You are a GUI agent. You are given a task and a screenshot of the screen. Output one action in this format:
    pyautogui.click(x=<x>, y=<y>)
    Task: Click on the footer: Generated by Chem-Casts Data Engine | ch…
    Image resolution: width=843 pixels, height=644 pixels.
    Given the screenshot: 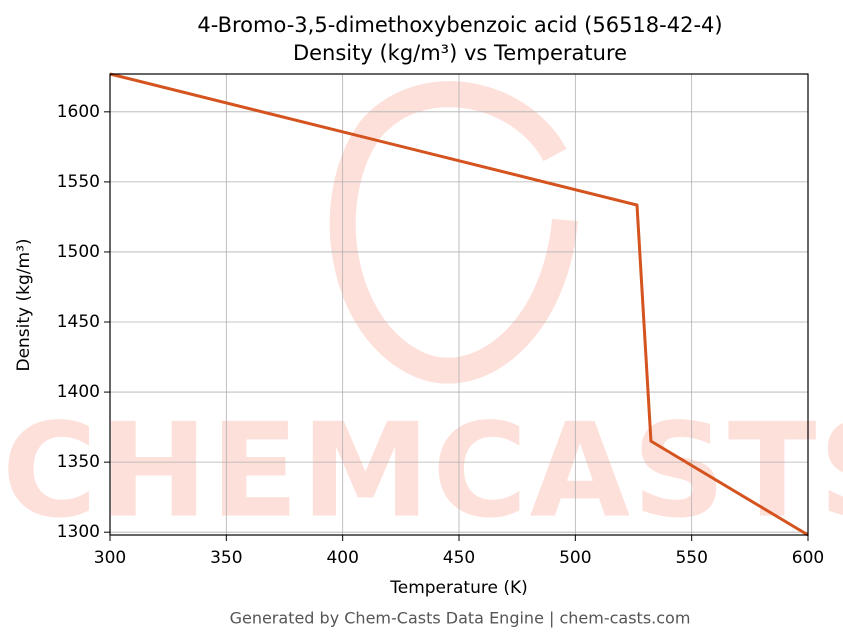 What is the action you would take?
    pyautogui.click(x=460, y=618)
    